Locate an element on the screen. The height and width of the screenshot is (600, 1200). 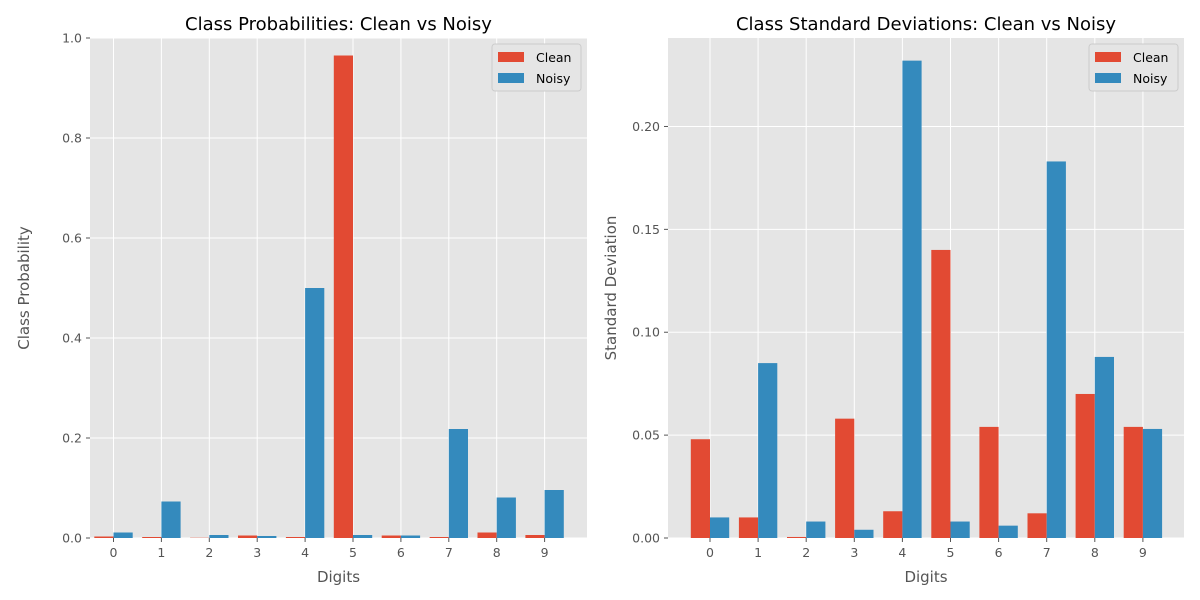
y-ticks-right: 0.00 0.05 0.10 0.15 0.20 is located at coordinates (650, 332).